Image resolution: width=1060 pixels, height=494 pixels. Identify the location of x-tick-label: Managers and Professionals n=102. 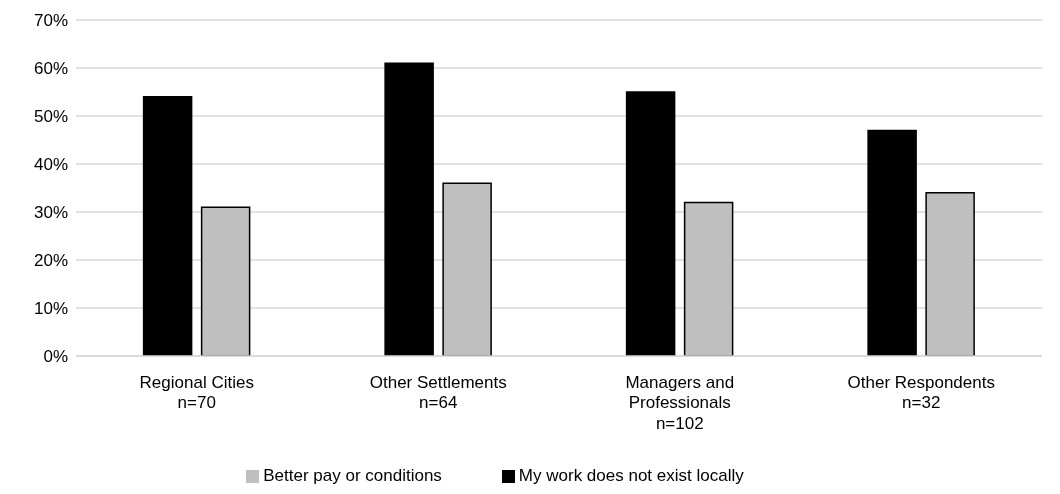
(680, 403).